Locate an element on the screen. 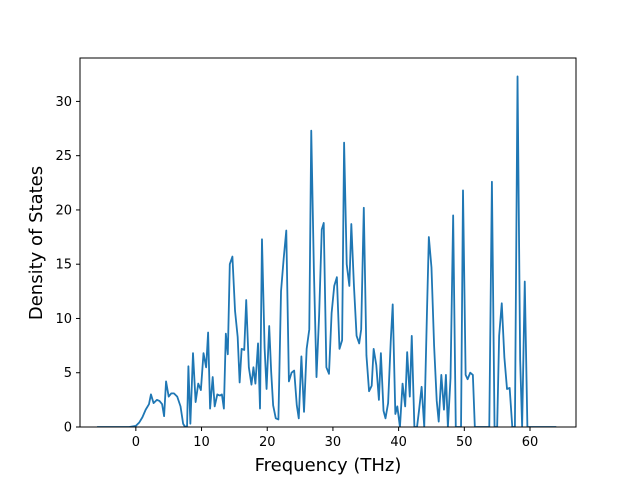 The height and width of the screenshot is (480, 640). y-axis-ticks: 0 5 10 15 20 25 30 is located at coordinates (67, 265).